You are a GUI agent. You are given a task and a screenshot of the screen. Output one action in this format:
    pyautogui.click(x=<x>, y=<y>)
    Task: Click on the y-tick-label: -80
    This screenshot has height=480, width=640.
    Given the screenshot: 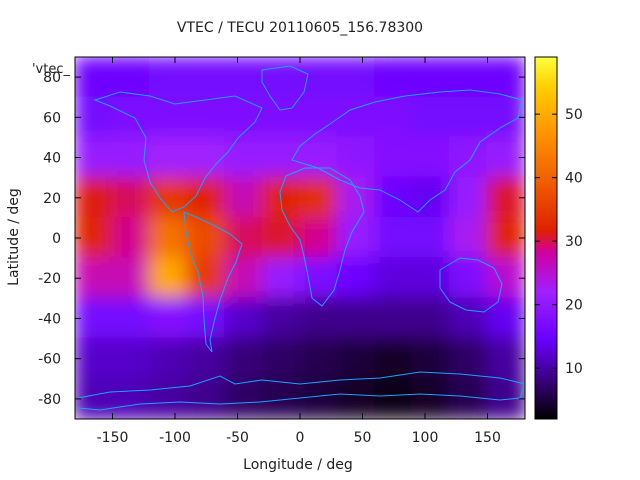 What is the action you would take?
    pyautogui.click(x=49, y=400)
    